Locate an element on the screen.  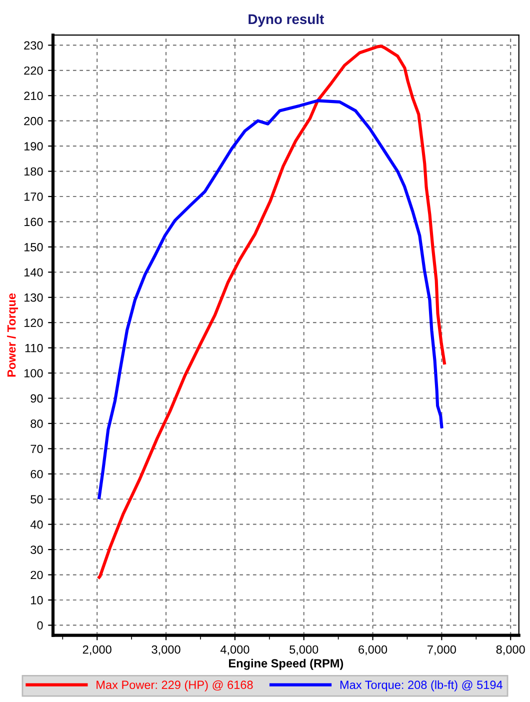
text: Max Power: 229 (HP) @ 6168 is located at coordinates (174, 686).